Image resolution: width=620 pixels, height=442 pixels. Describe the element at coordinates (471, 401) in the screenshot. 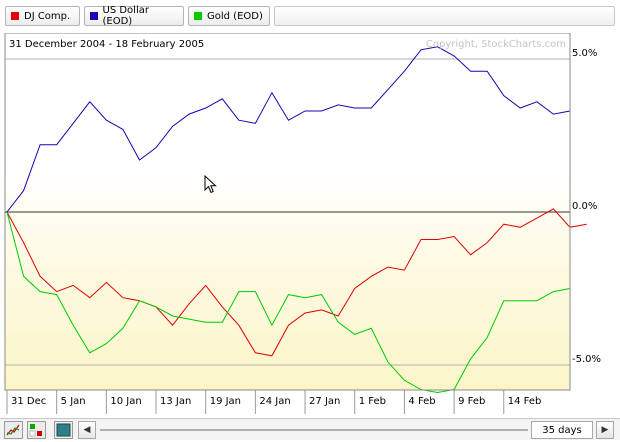

I see `x-tick-label: 9 Feb` at that location.